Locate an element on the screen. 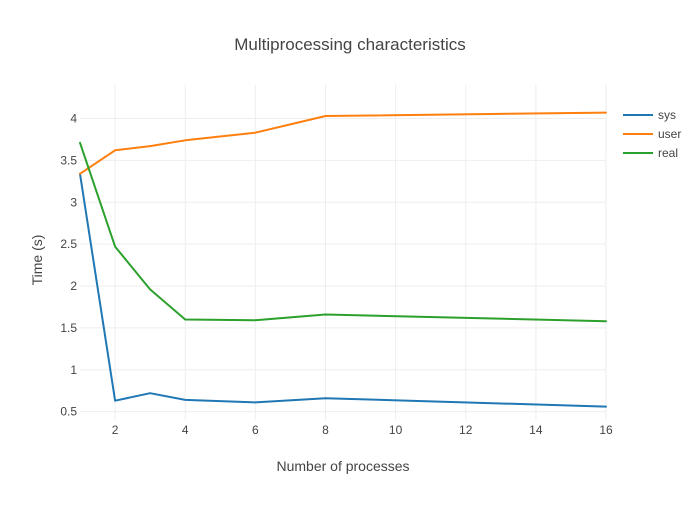  legend-item-user: user is located at coordinates (652, 134).